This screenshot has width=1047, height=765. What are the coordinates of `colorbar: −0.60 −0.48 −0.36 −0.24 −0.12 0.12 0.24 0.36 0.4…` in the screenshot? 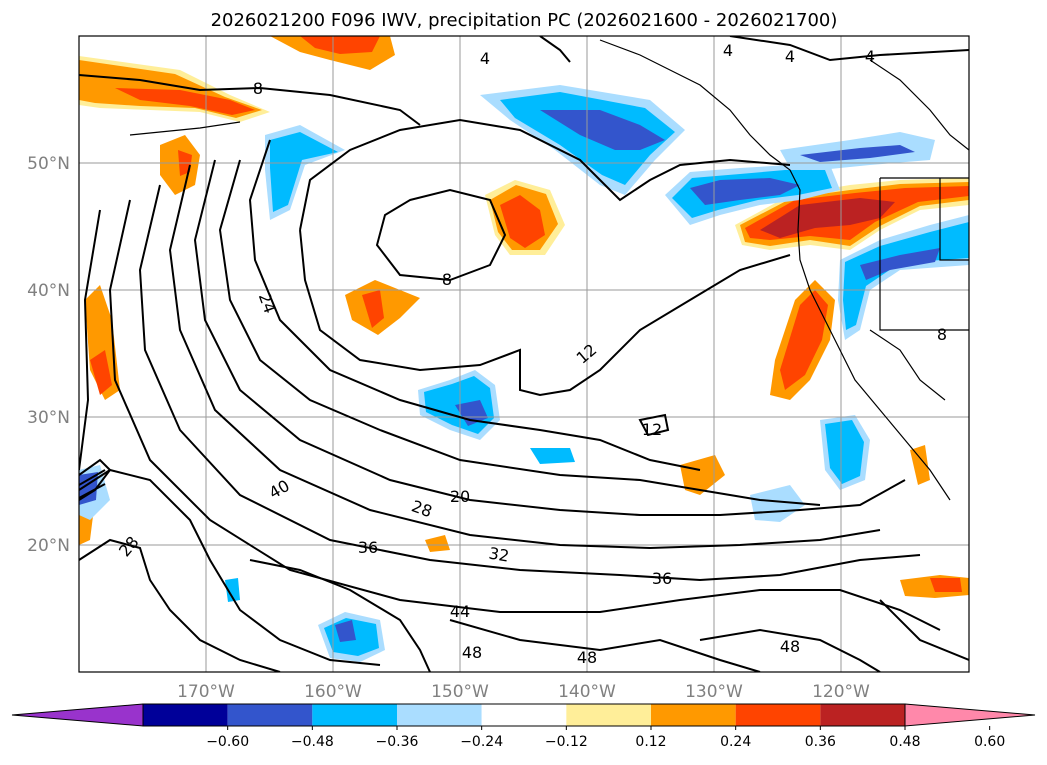 It's located at (523, 726).